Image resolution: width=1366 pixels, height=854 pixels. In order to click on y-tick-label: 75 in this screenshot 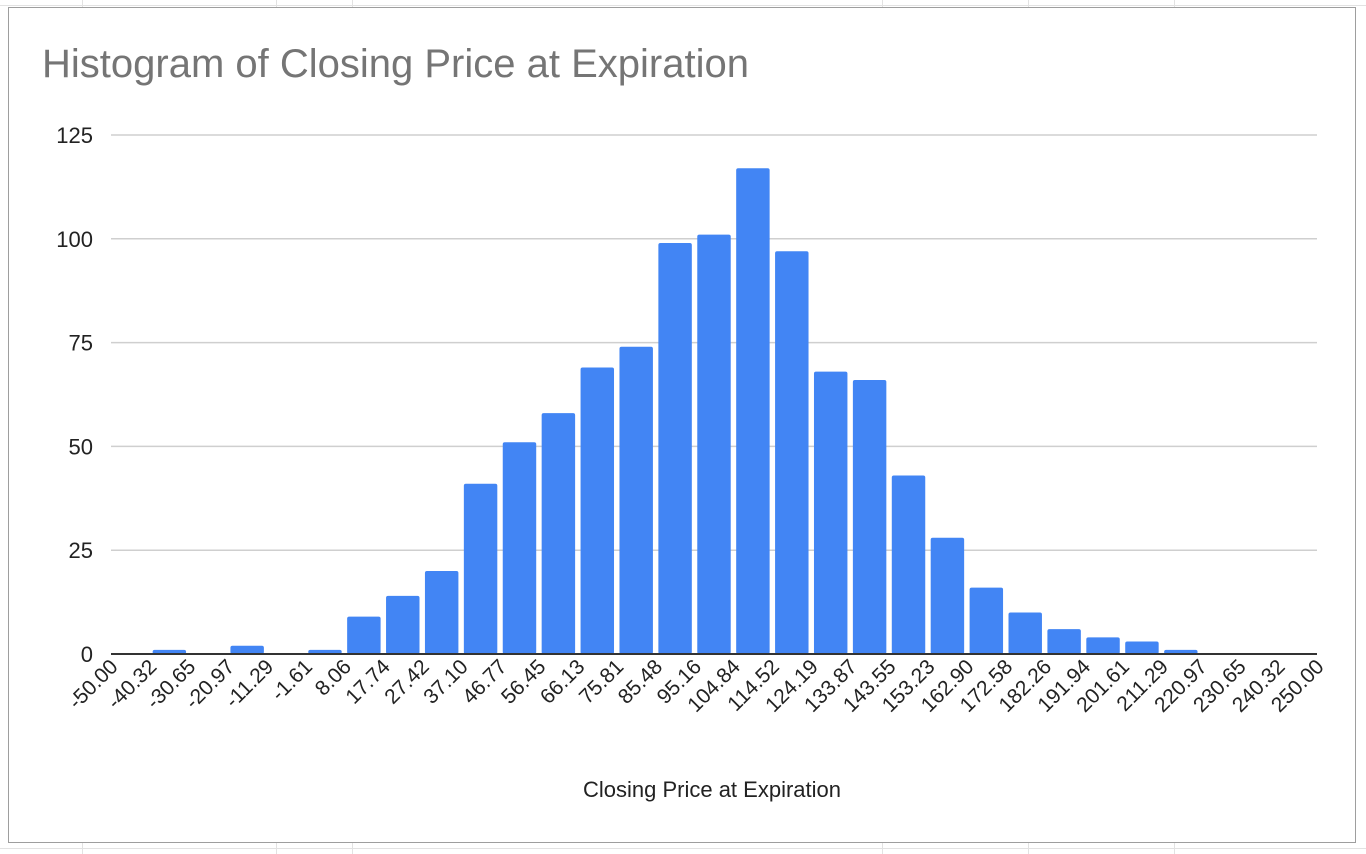, I will do `click(81, 343)`.